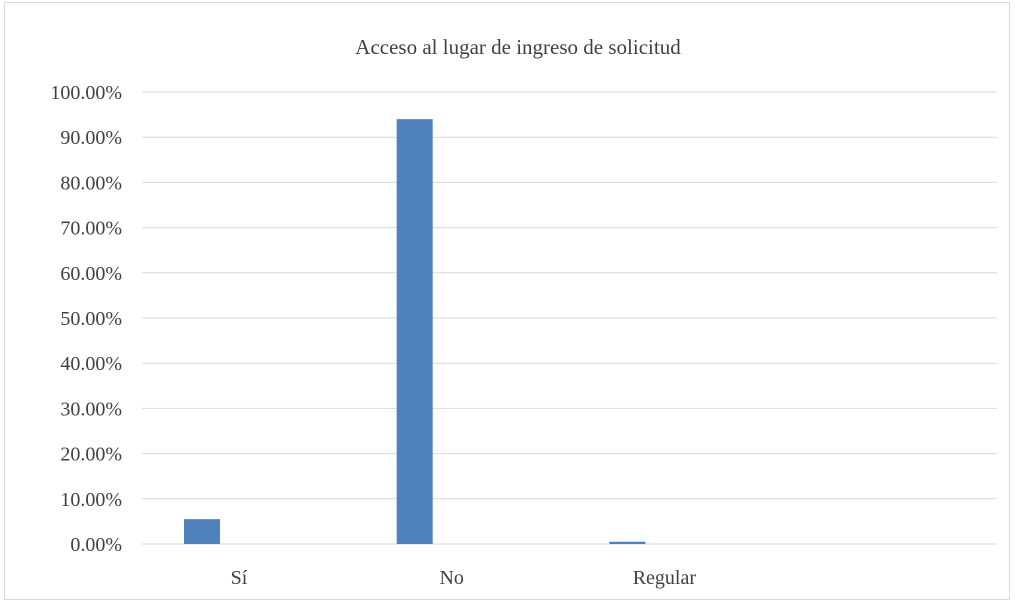 Image resolution: width=1015 pixels, height=605 pixels. Describe the element at coordinates (451, 578) in the screenshot. I see `x-category-label: No` at that location.